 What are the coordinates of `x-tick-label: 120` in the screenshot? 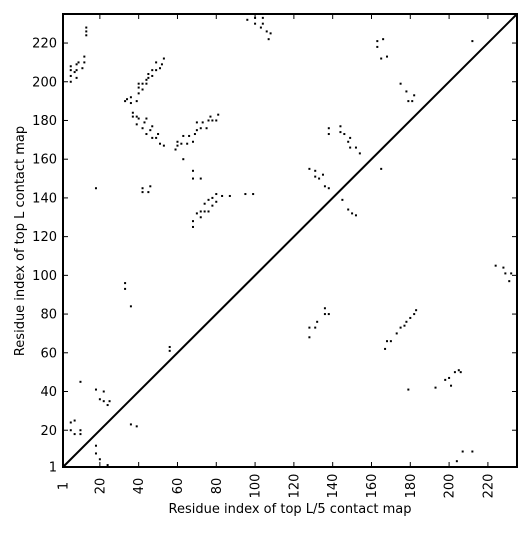 It's located at (294, 486).